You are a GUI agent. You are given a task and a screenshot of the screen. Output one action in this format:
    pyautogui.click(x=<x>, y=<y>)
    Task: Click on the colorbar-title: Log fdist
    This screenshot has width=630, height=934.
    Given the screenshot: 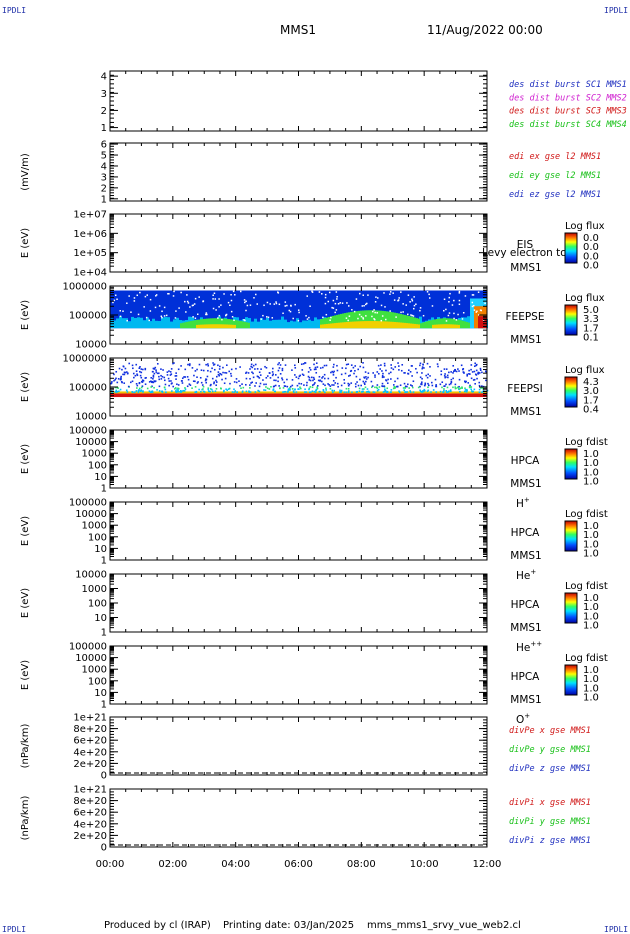 What is the action you would take?
    pyautogui.click(x=586, y=442)
    